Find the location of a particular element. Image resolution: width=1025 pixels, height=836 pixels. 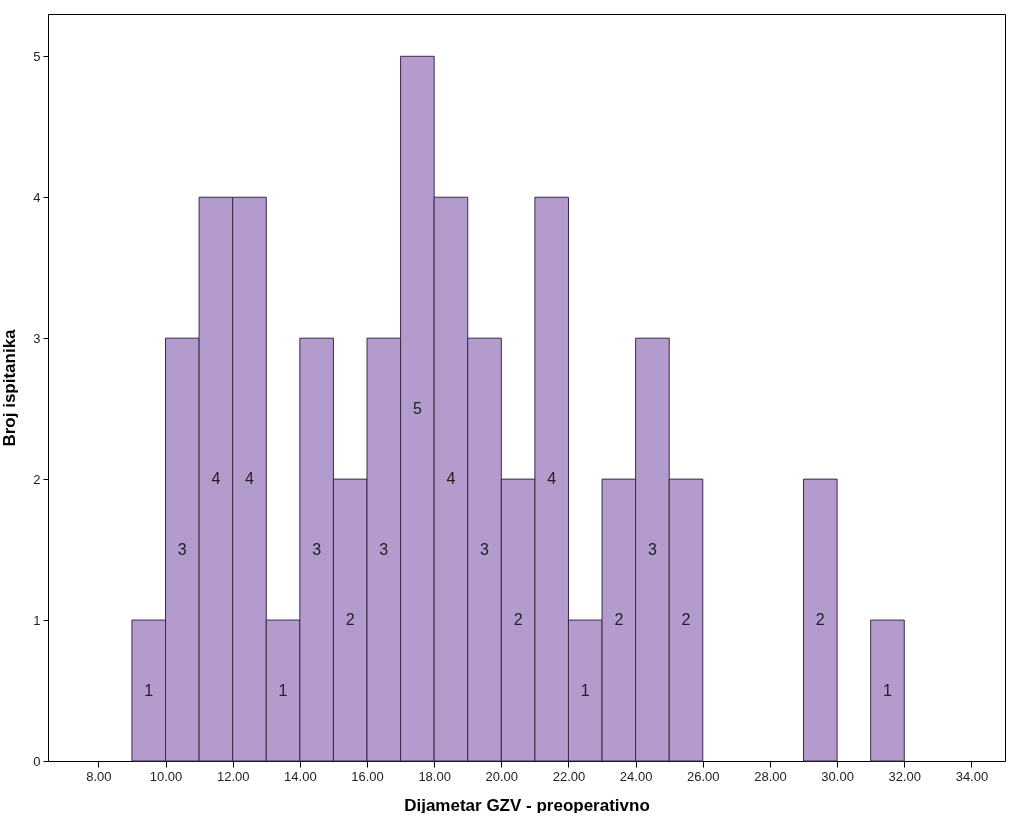

y-tick-label: 1 is located at coordinates (37, 620).